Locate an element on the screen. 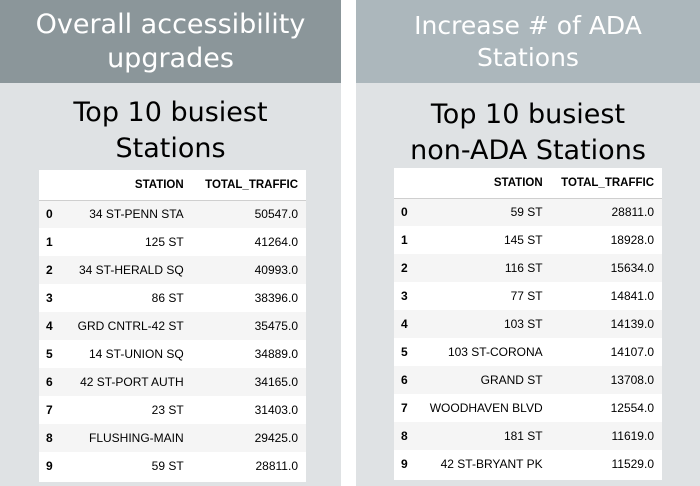  station-cell: 103 ST is located at coordinates (484, 324).